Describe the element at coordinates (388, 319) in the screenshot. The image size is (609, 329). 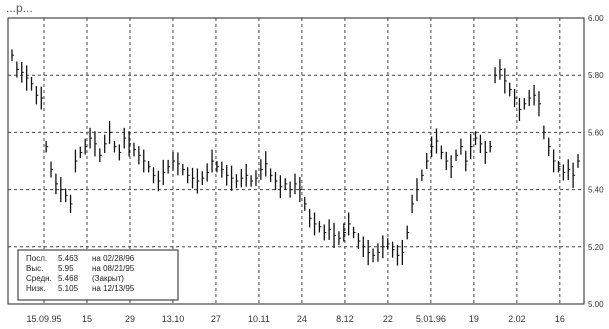
I see `x-tick-label-8: 22` at that location.